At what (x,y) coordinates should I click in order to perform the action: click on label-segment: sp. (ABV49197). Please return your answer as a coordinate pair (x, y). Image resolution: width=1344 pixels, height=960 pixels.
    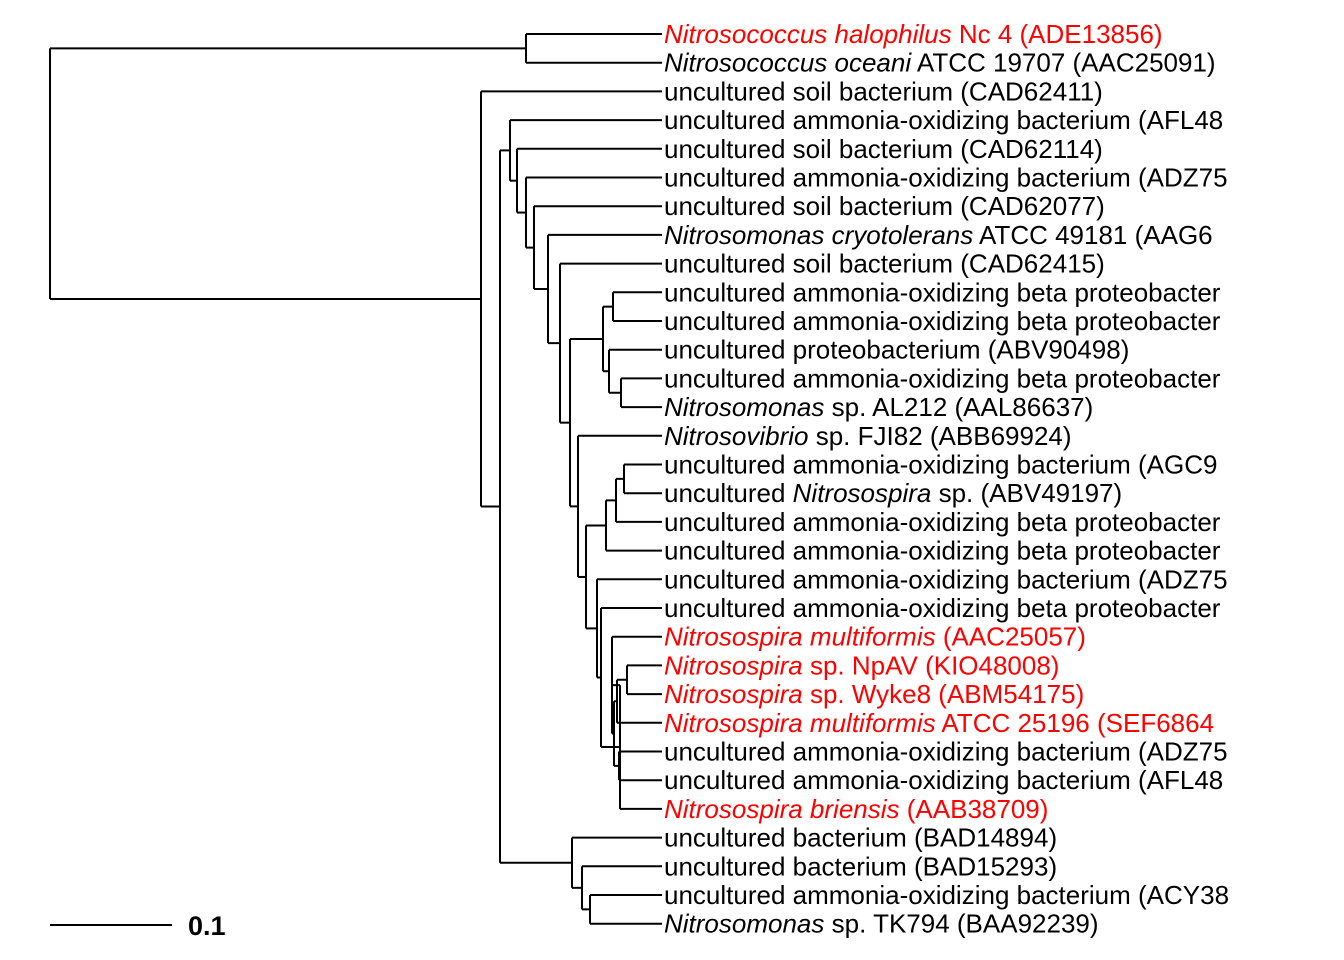
    Looking at the image, I should click on (1026, 493).